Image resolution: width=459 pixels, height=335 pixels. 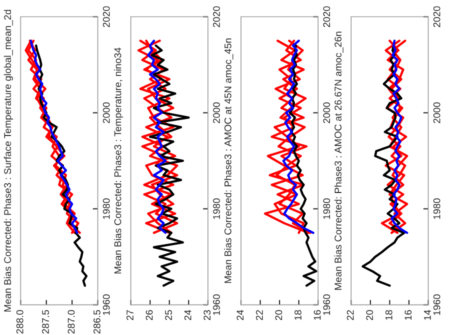 I want to click on text: Mean Bias Corrected: Phase3 : AMOC at 45N amoc_45n, so click(x=229, y=160).